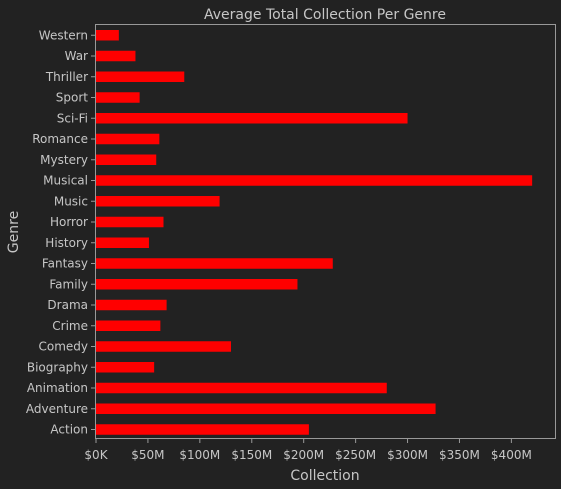 The image size is (561, 489). I want to click on y-tick-label: Music, so click(71, 201).